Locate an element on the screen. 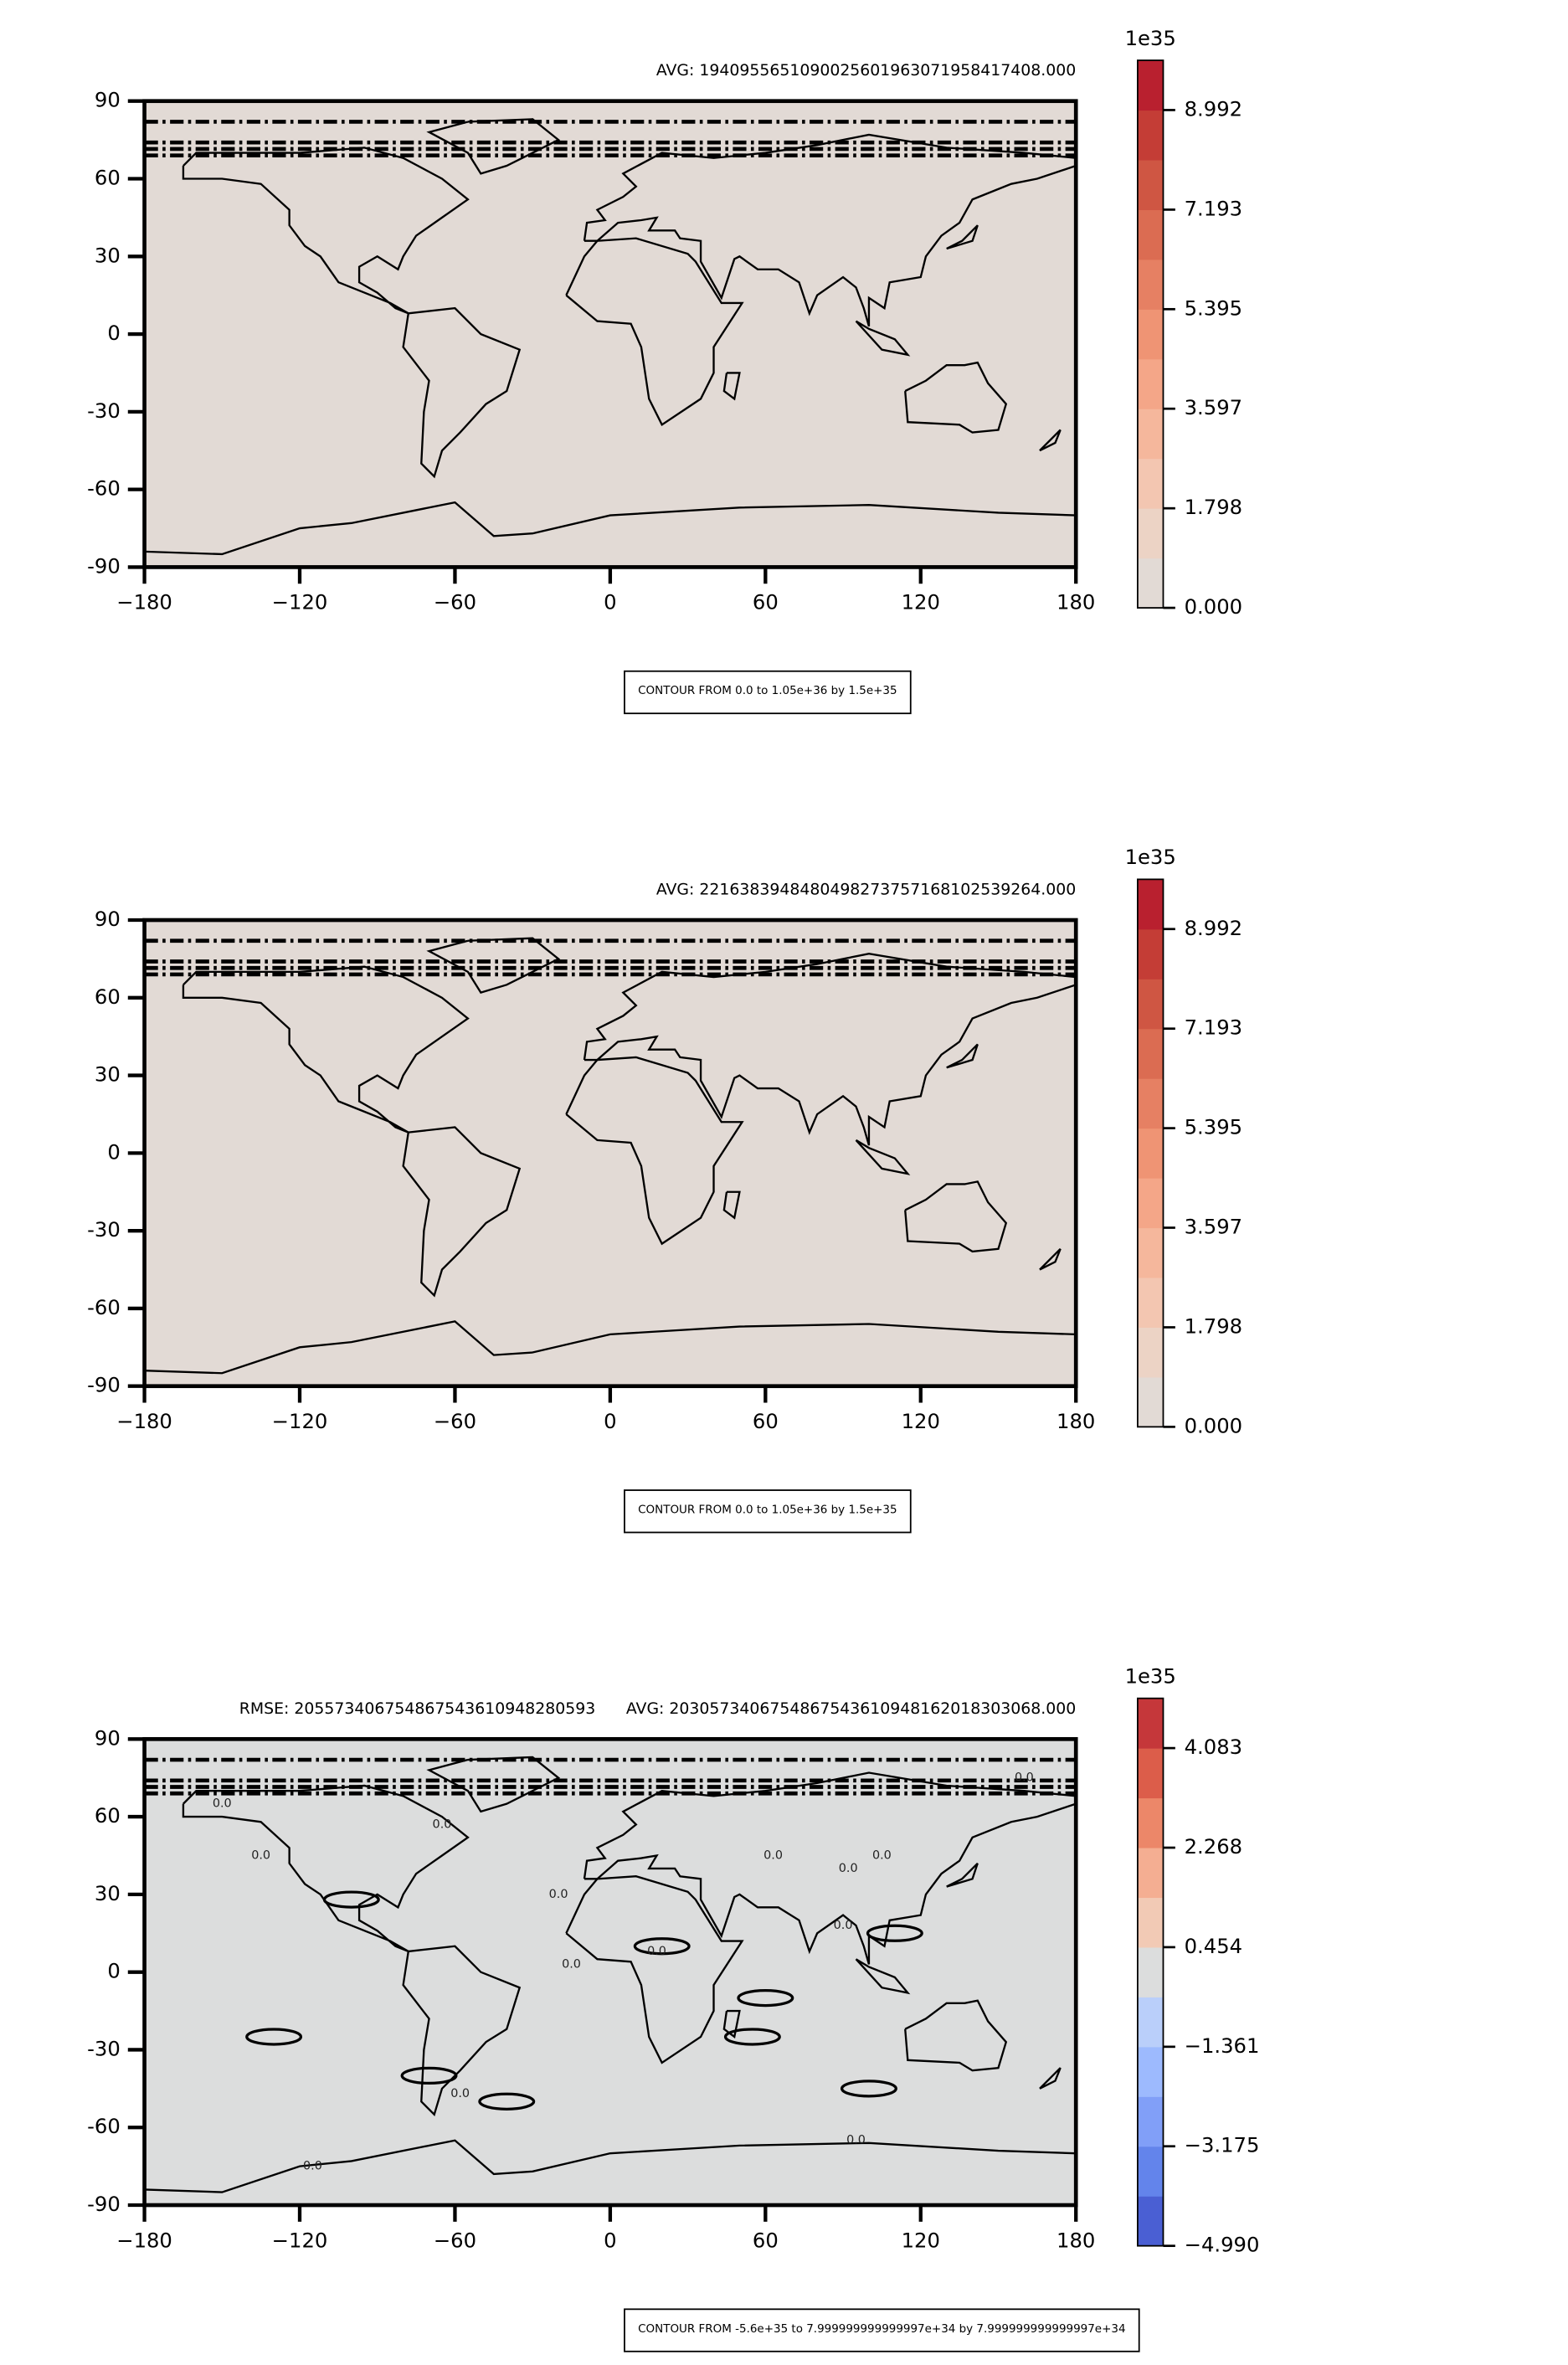  x-tick-label: −120 is located at coordinates (300, 602).